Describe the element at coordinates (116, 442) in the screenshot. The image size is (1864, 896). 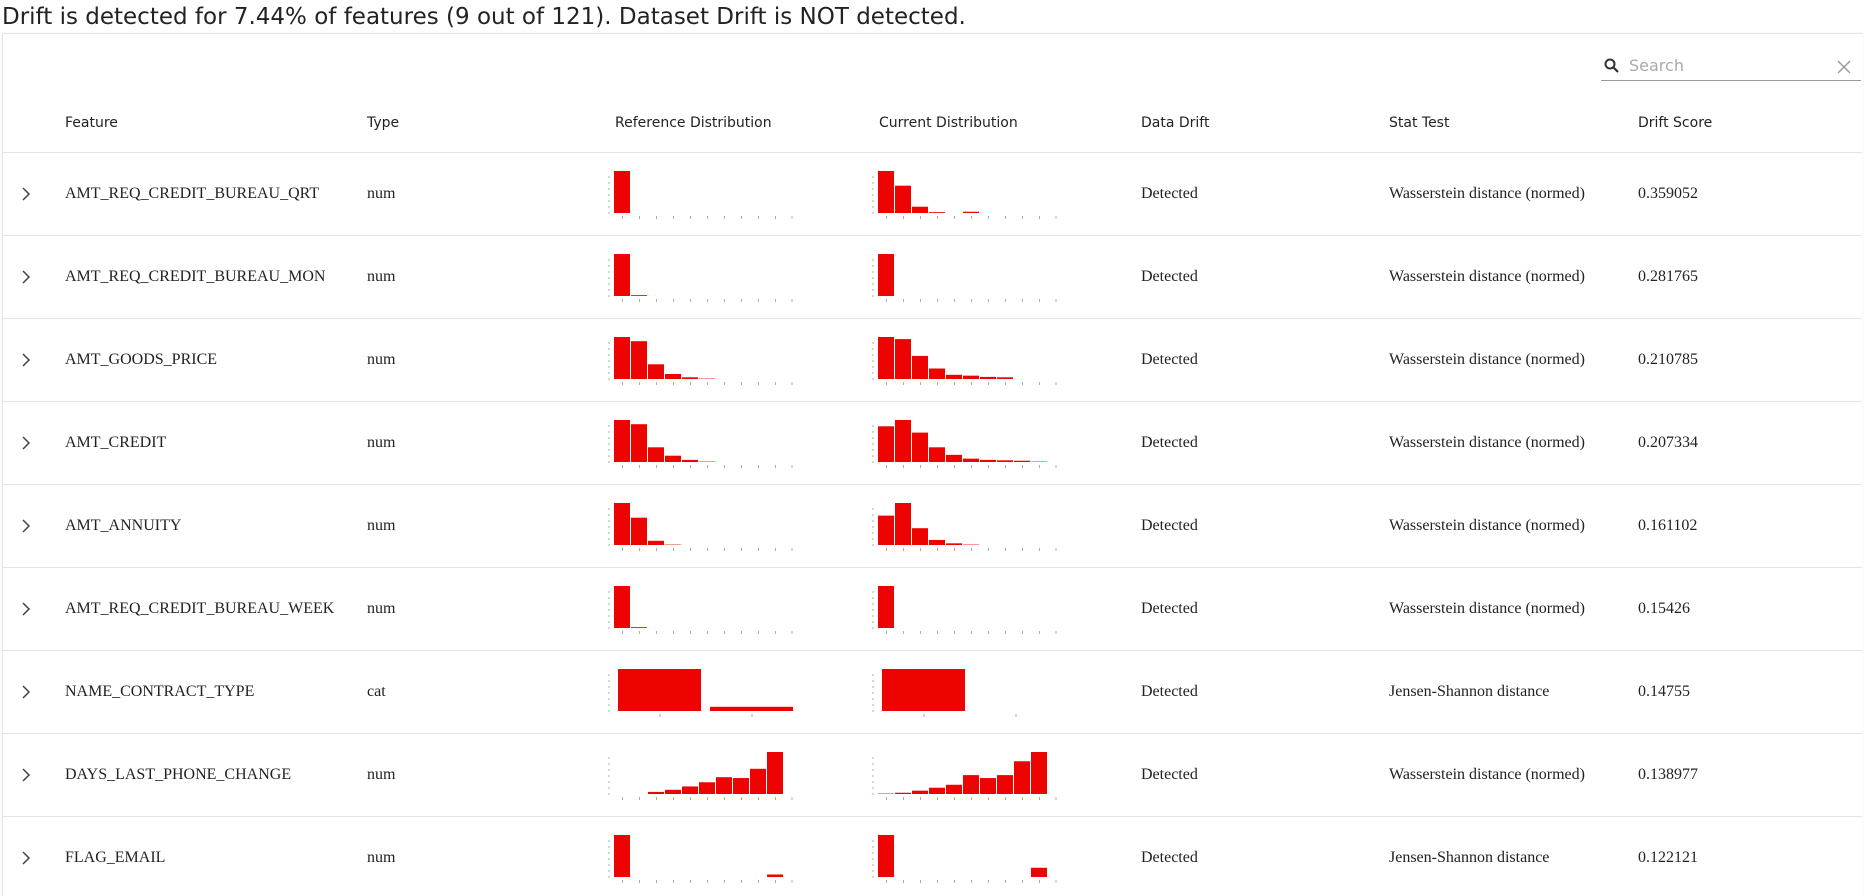
I see `feature-name: AMT_CREDIT` at that location.